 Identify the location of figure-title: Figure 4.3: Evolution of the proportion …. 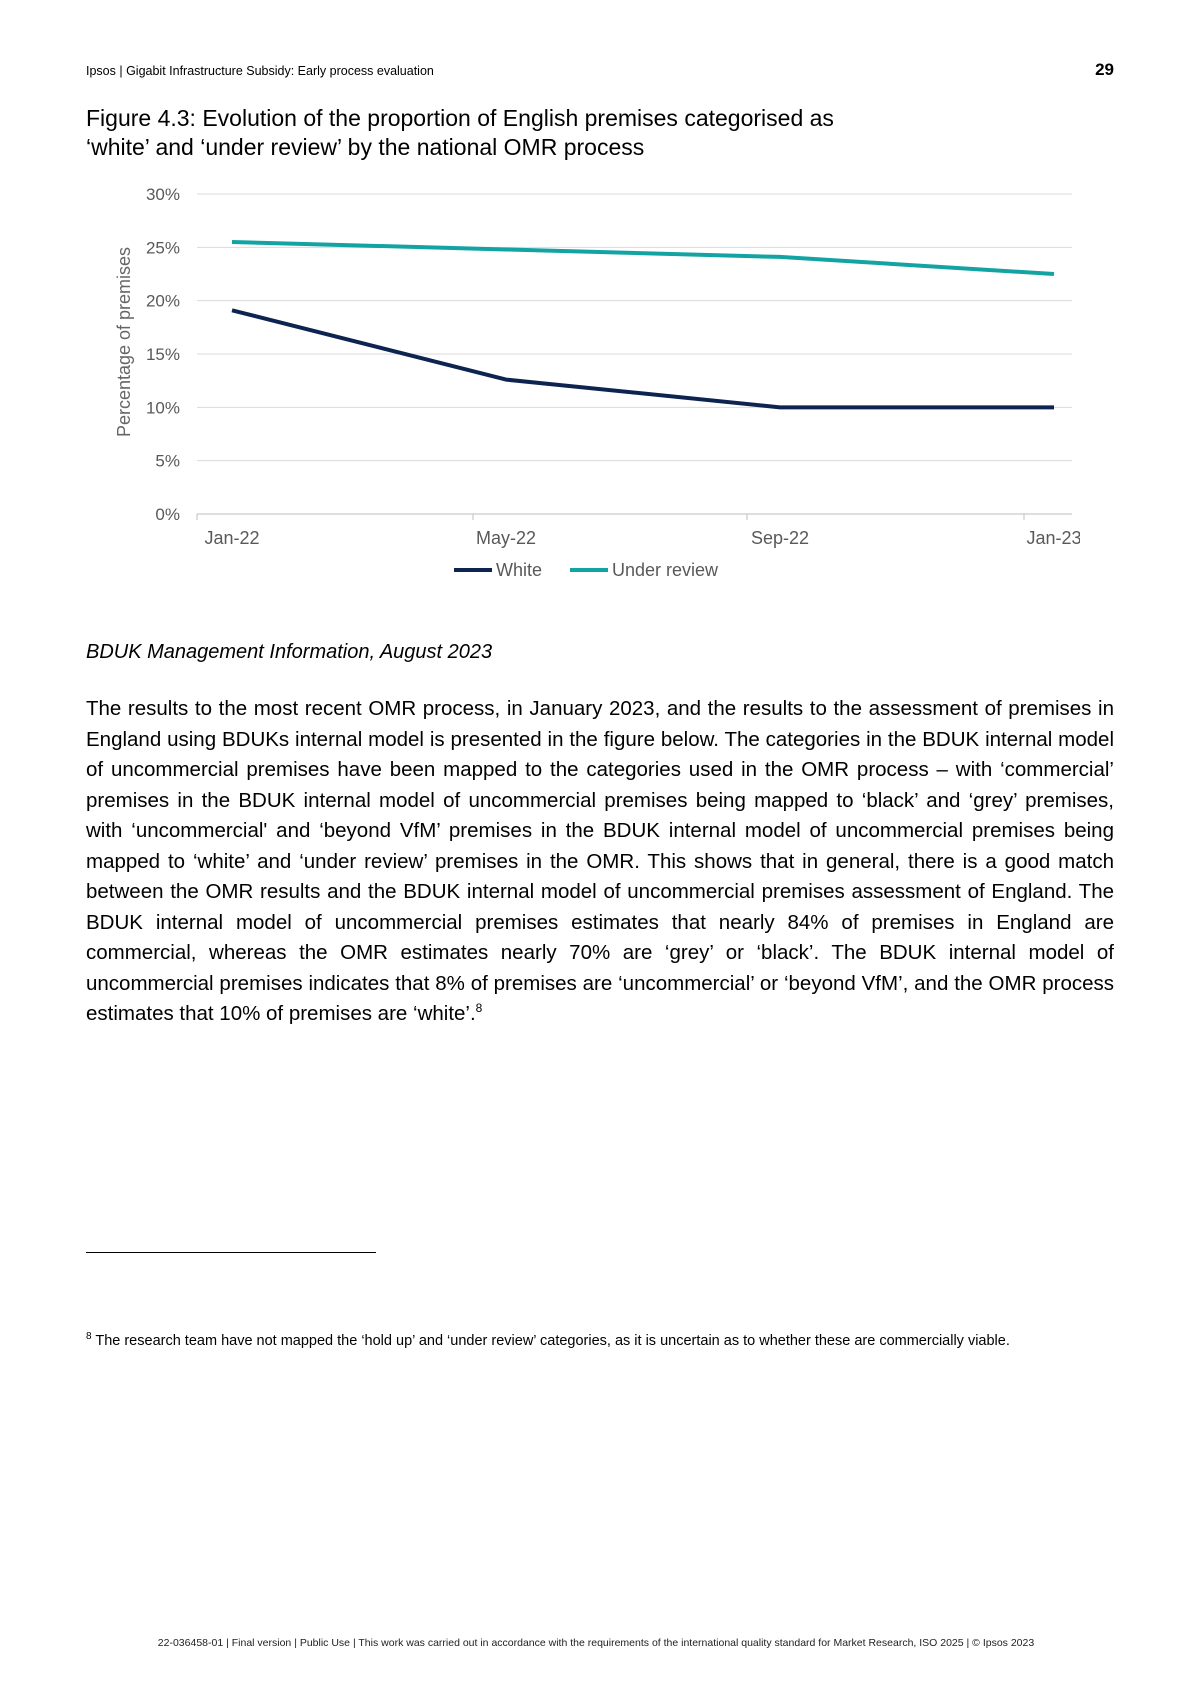
(516, 133).